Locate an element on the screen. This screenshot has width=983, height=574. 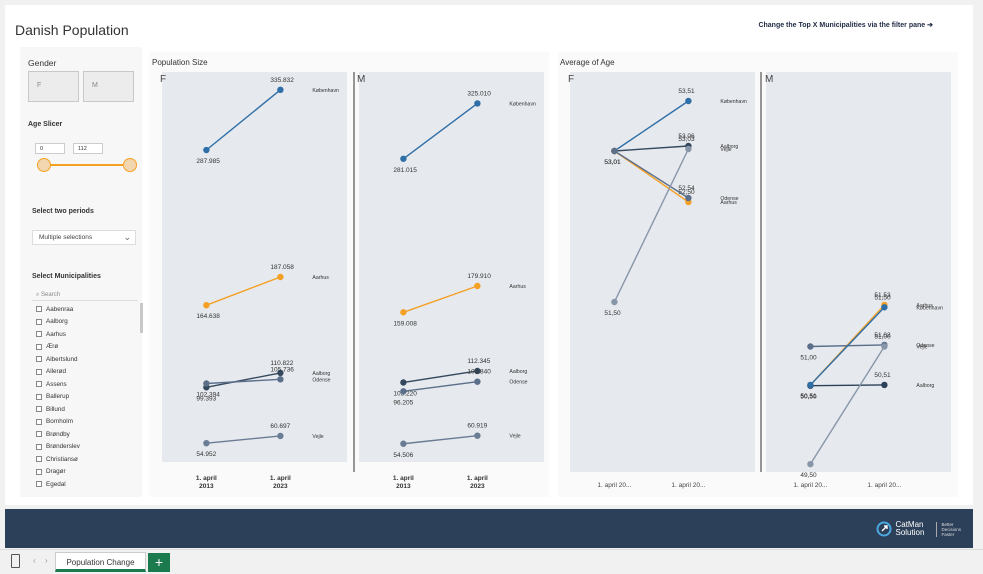
municipality-item: Egedal is located at coordinates (84, 484).